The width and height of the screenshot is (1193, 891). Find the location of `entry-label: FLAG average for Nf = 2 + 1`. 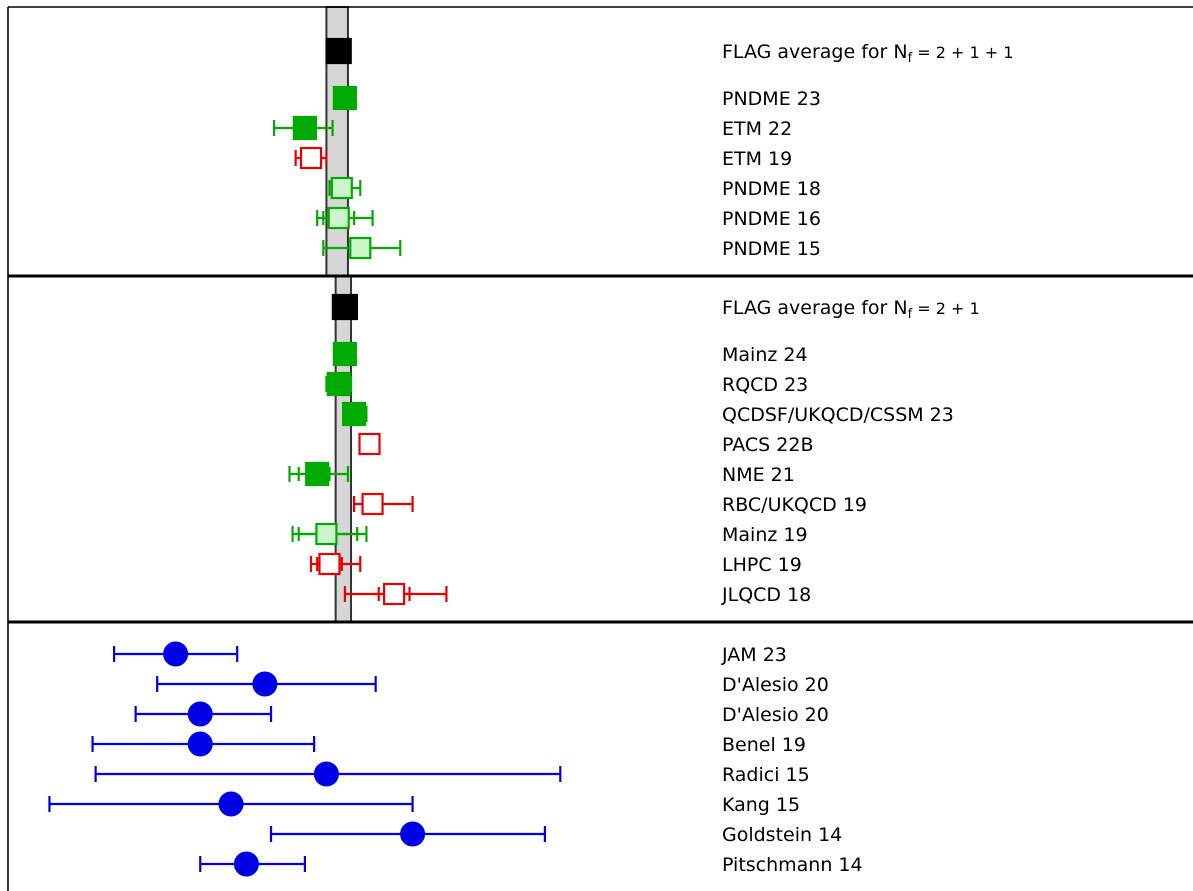

entry-label: FLAG average for Nf = 2 + 1 is located at coordinates (851, 309).